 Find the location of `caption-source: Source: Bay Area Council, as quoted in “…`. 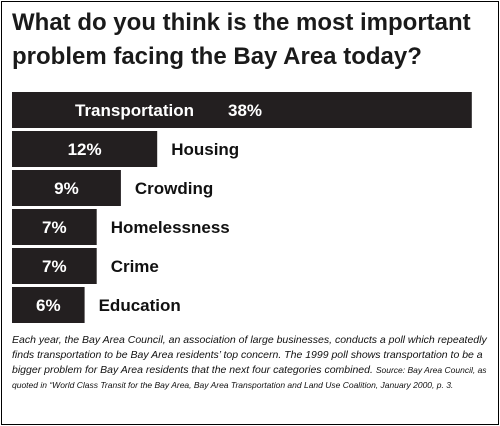

caption-source: Source: Bay Area Council, as quoted in “… is located at coordinates (249, 377).